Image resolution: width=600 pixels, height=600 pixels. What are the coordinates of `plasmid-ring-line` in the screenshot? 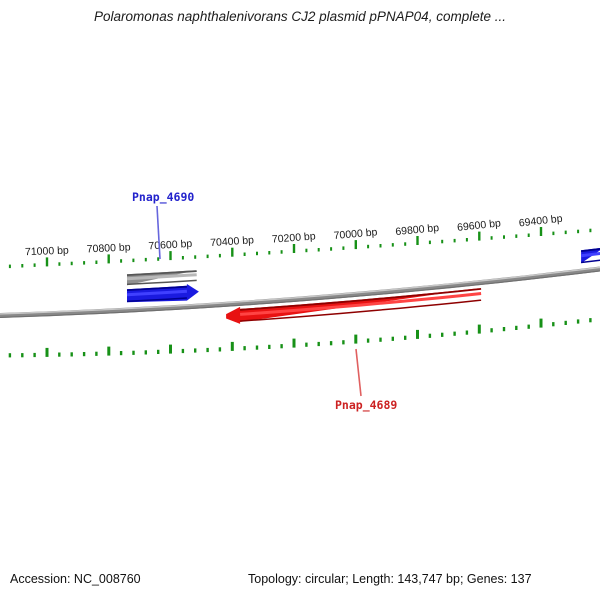 It's located at (300, 292).